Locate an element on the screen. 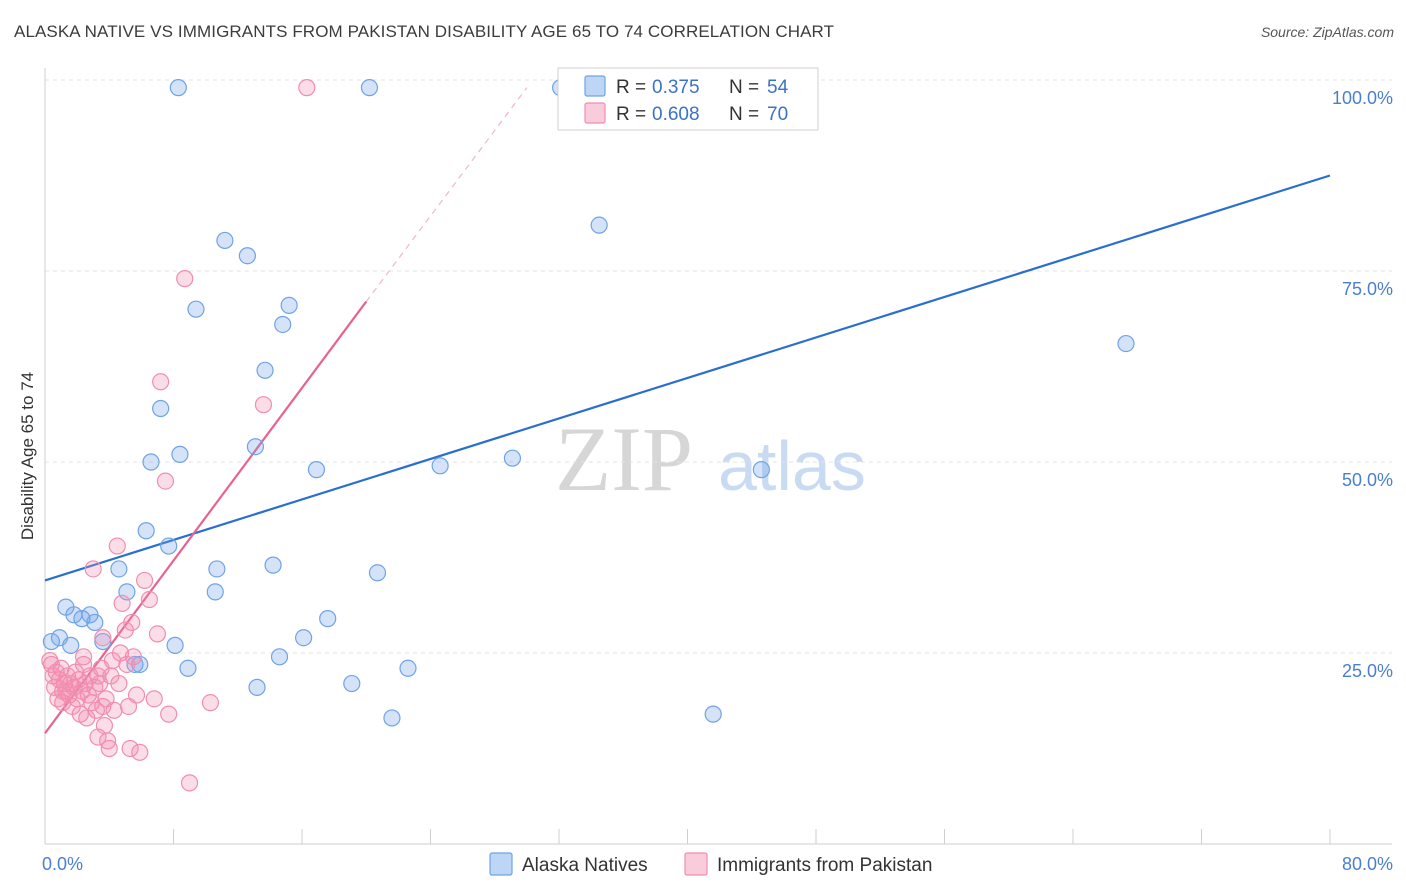 The width and height of the screenshot is (1406, 892). legend: R = 0.375 N = 54 R = 0.608 N = 70 is located at coordinates (688, 99).